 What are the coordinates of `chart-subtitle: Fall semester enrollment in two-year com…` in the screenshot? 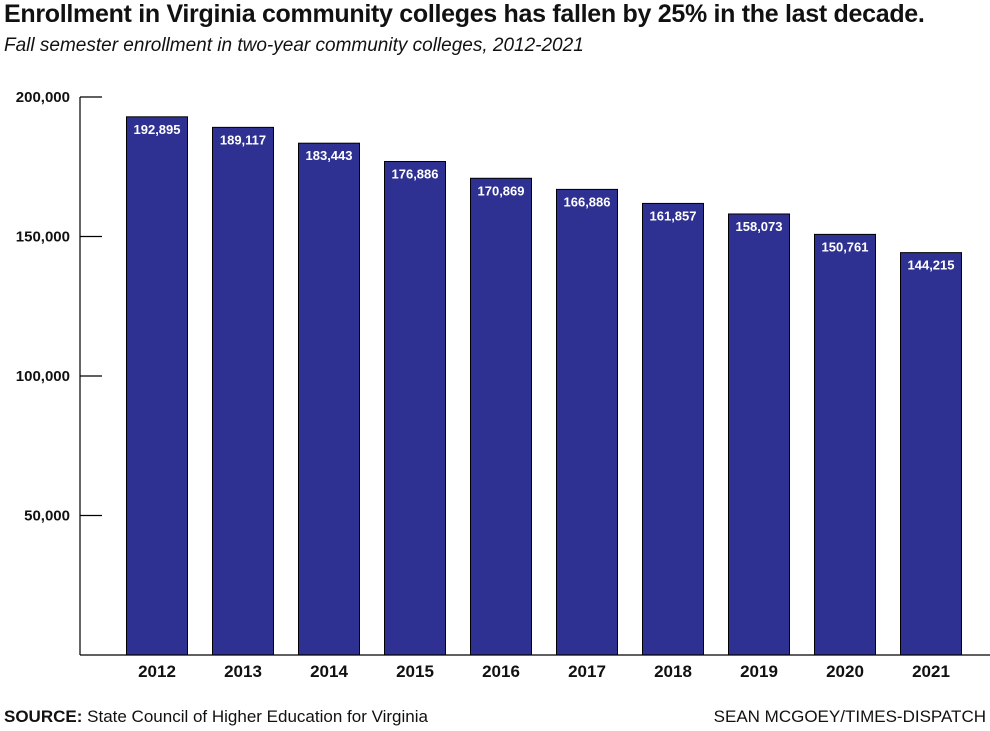 It's located at (294, 45).